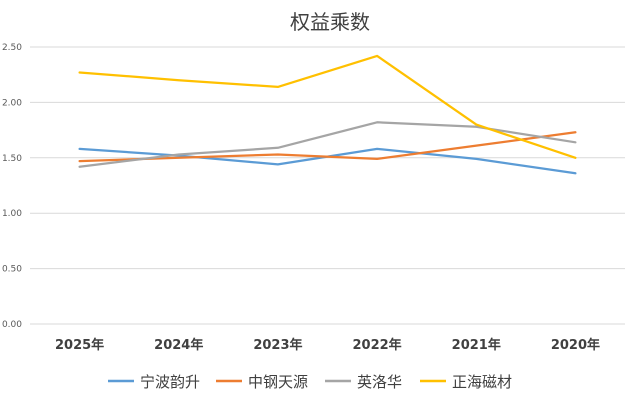  I want to click on x-tick-label: 2020年, so click(575, 345).